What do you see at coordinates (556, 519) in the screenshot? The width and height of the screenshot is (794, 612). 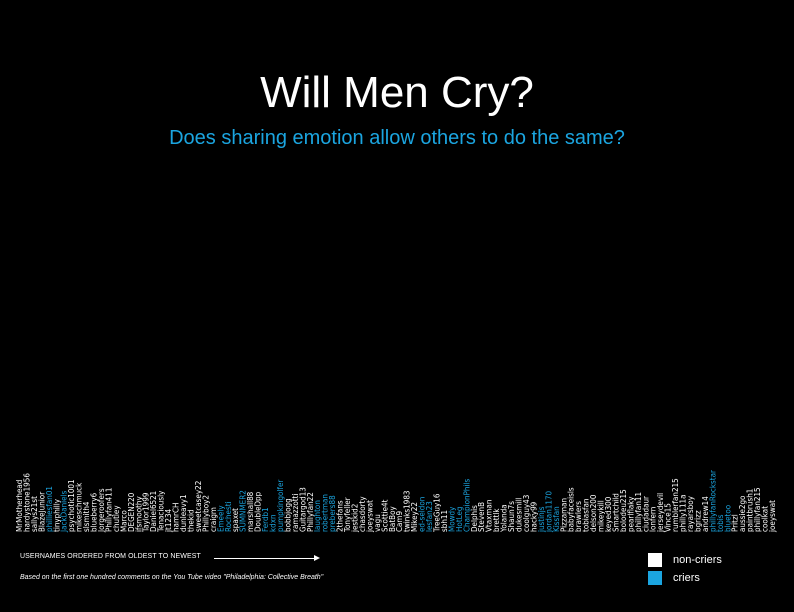 I see `username-label: Kissfan` at bounding box center [556, 519].